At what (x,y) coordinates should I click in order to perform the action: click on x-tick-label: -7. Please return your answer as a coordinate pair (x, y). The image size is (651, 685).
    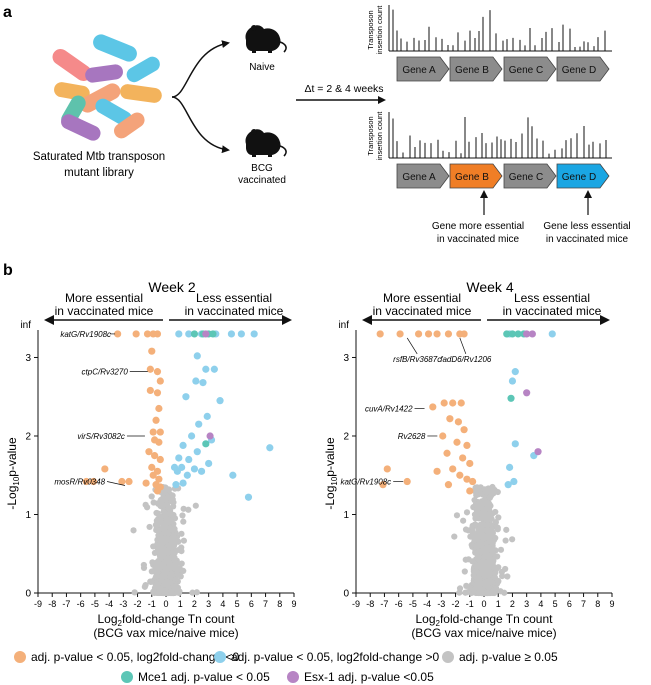
    Looking at the image, I should click on (66, 604).